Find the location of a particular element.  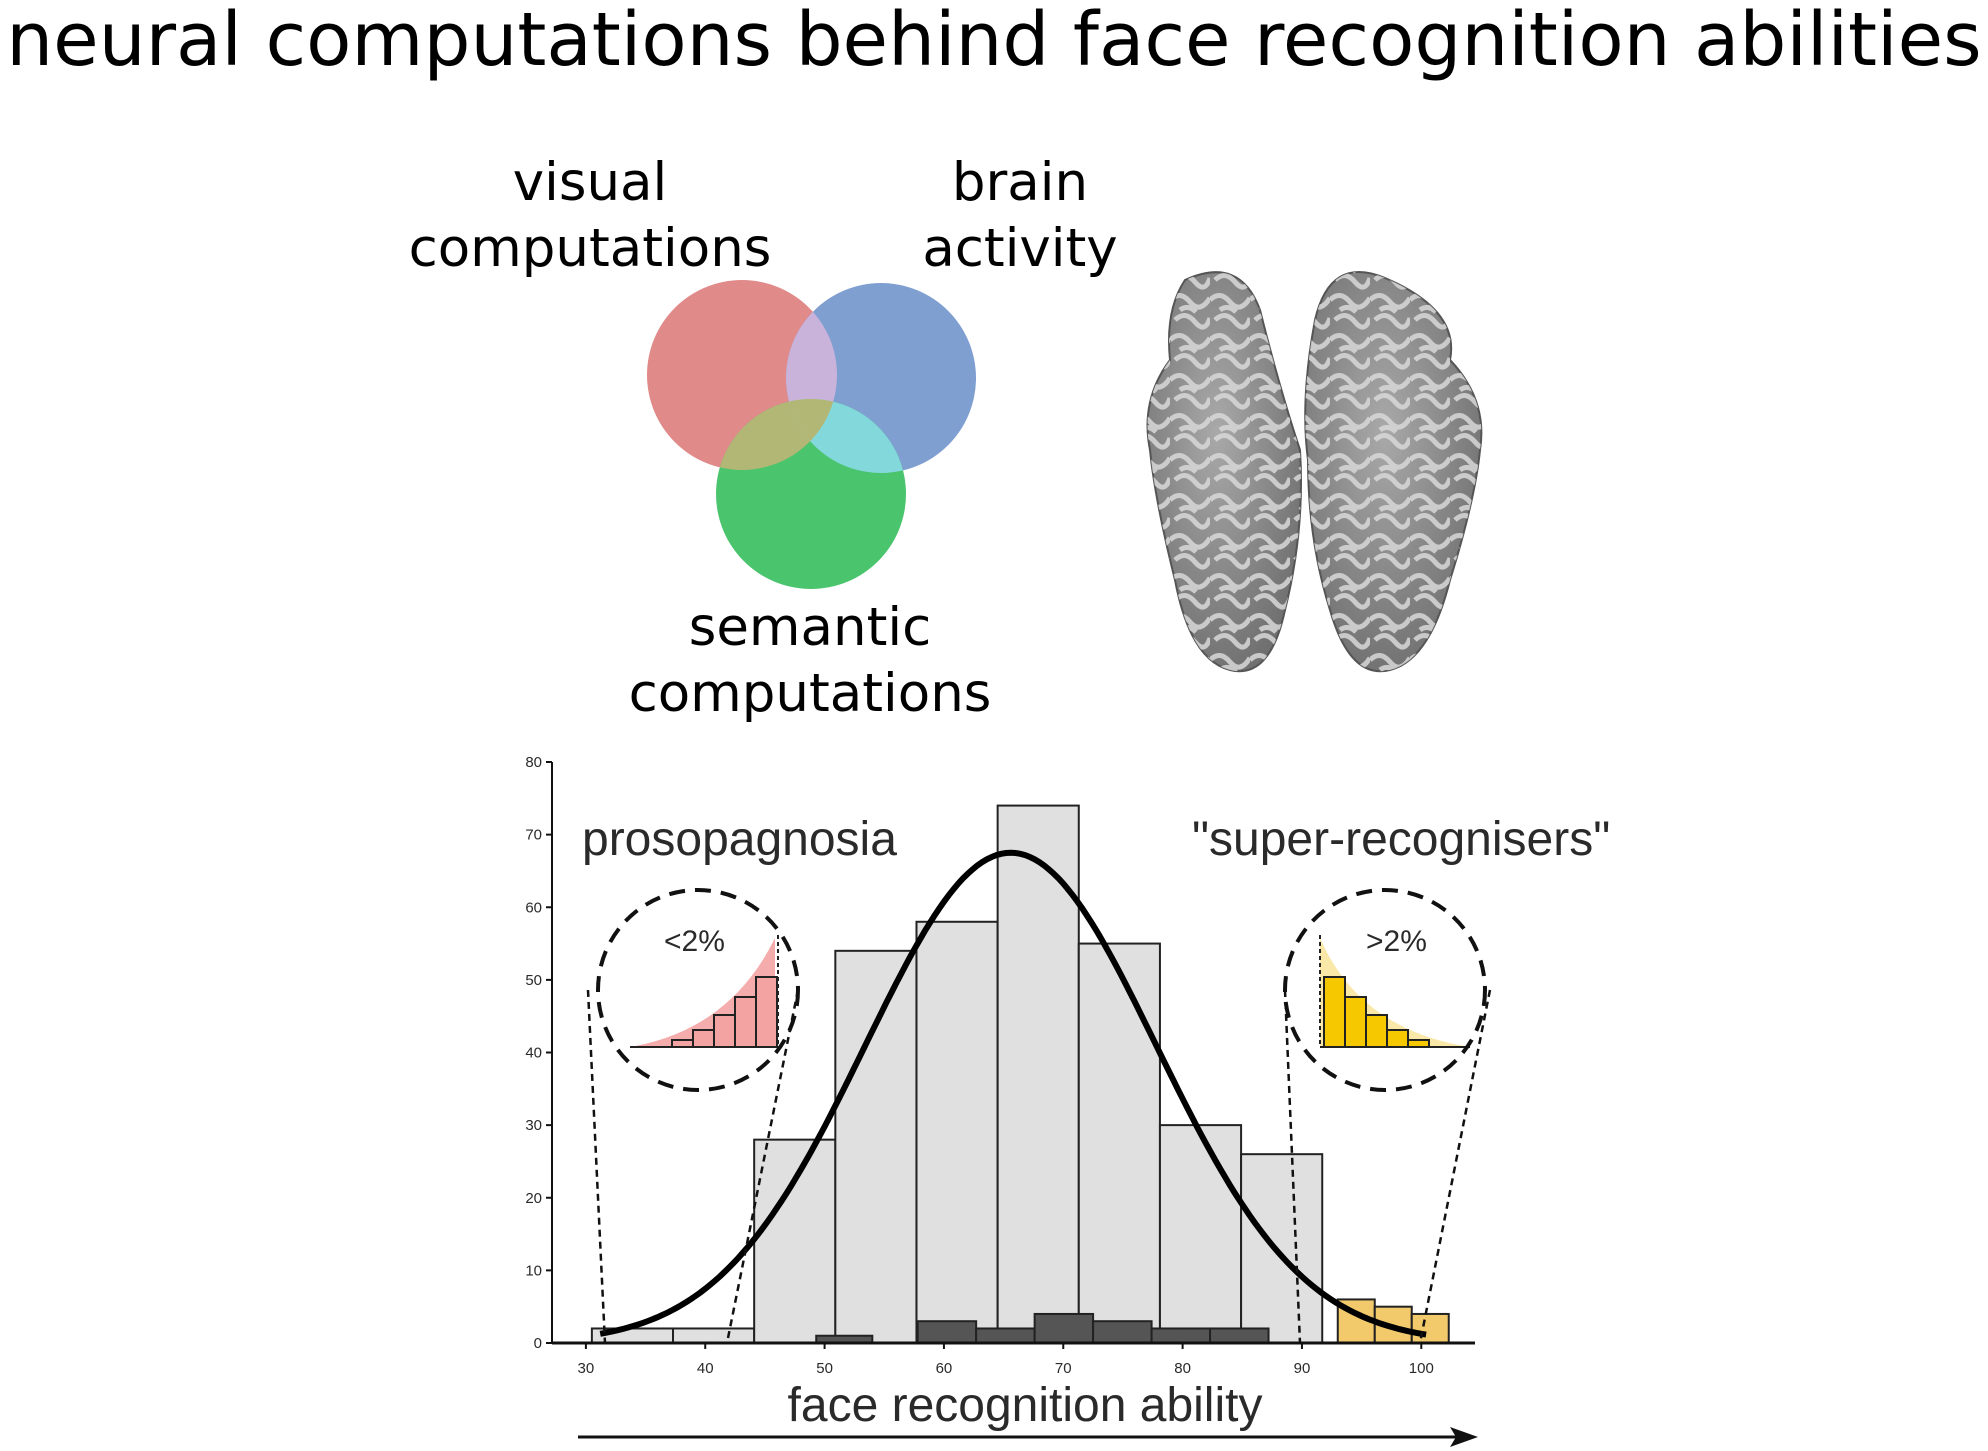

y-tick-label: 30 is located at coordinates (533, 1125).